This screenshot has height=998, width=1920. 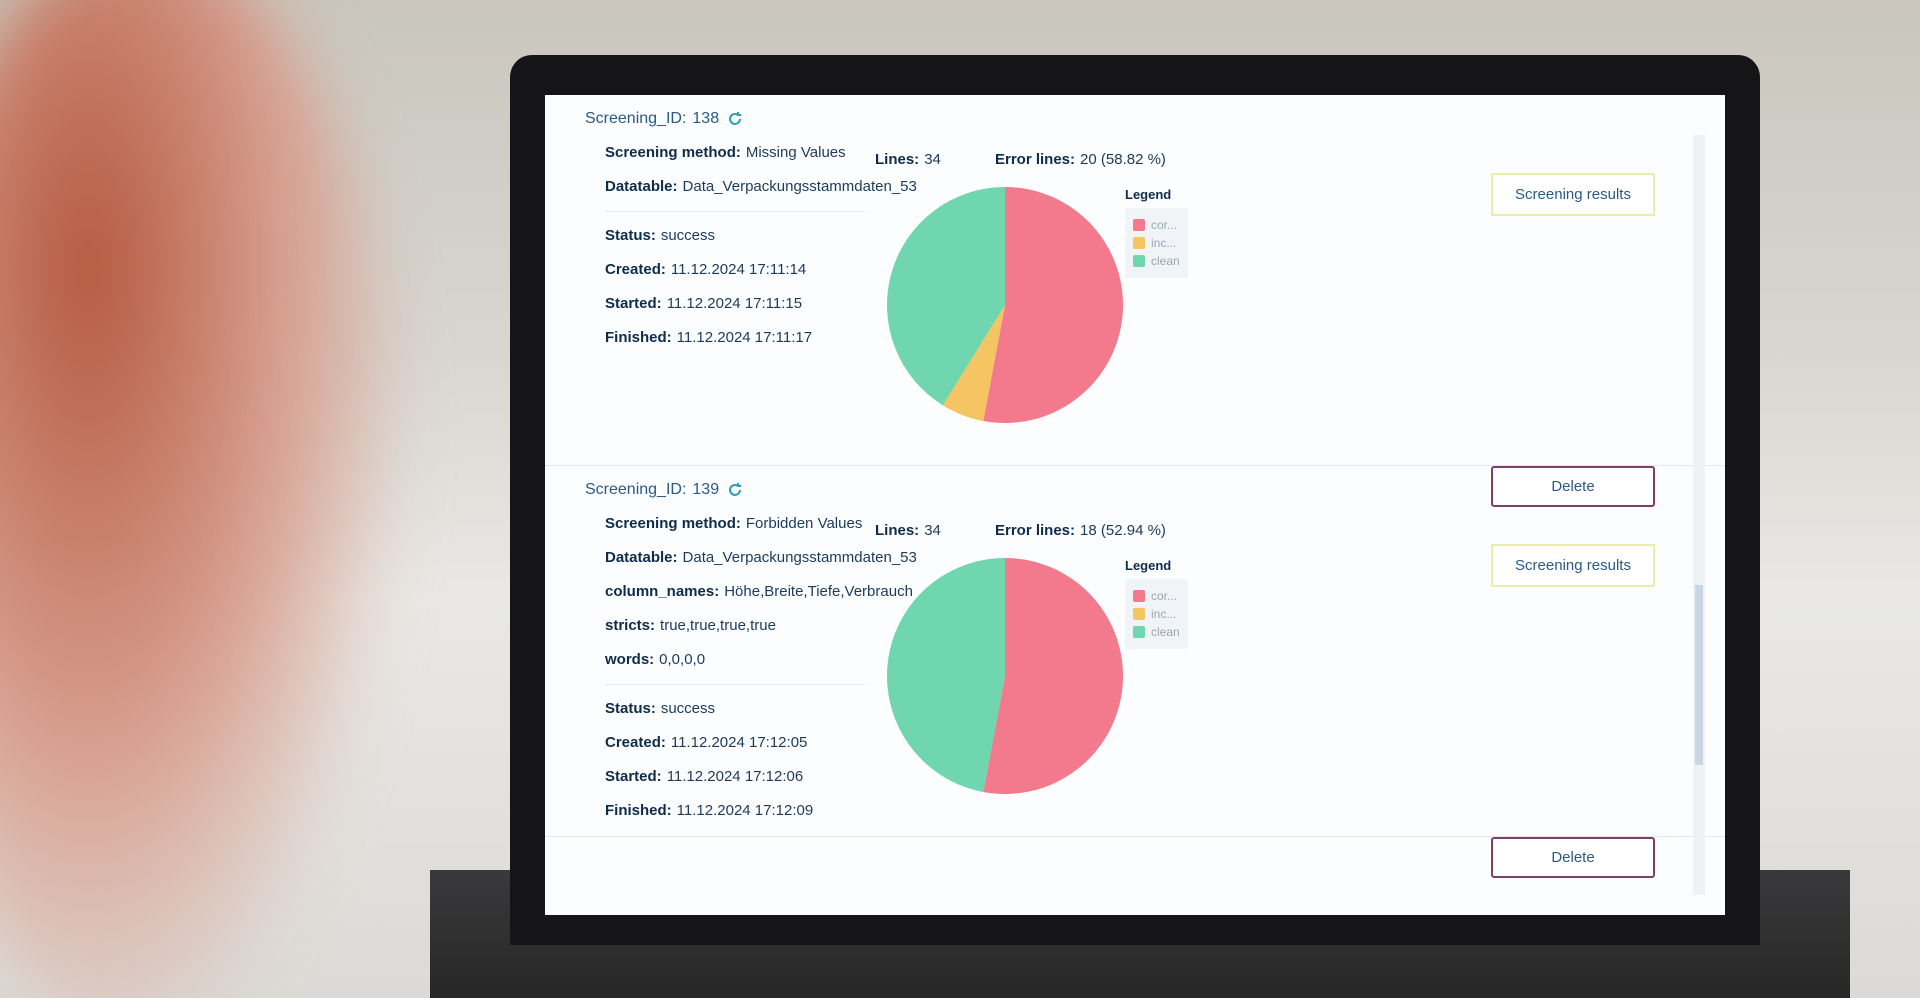 I want to click on status-value: 11.12.2024 17:12:09, so click(x=745, y=810).